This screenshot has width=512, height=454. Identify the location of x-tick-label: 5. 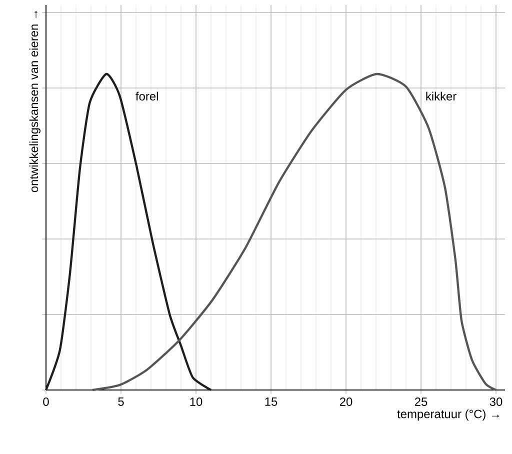
(121, 402).